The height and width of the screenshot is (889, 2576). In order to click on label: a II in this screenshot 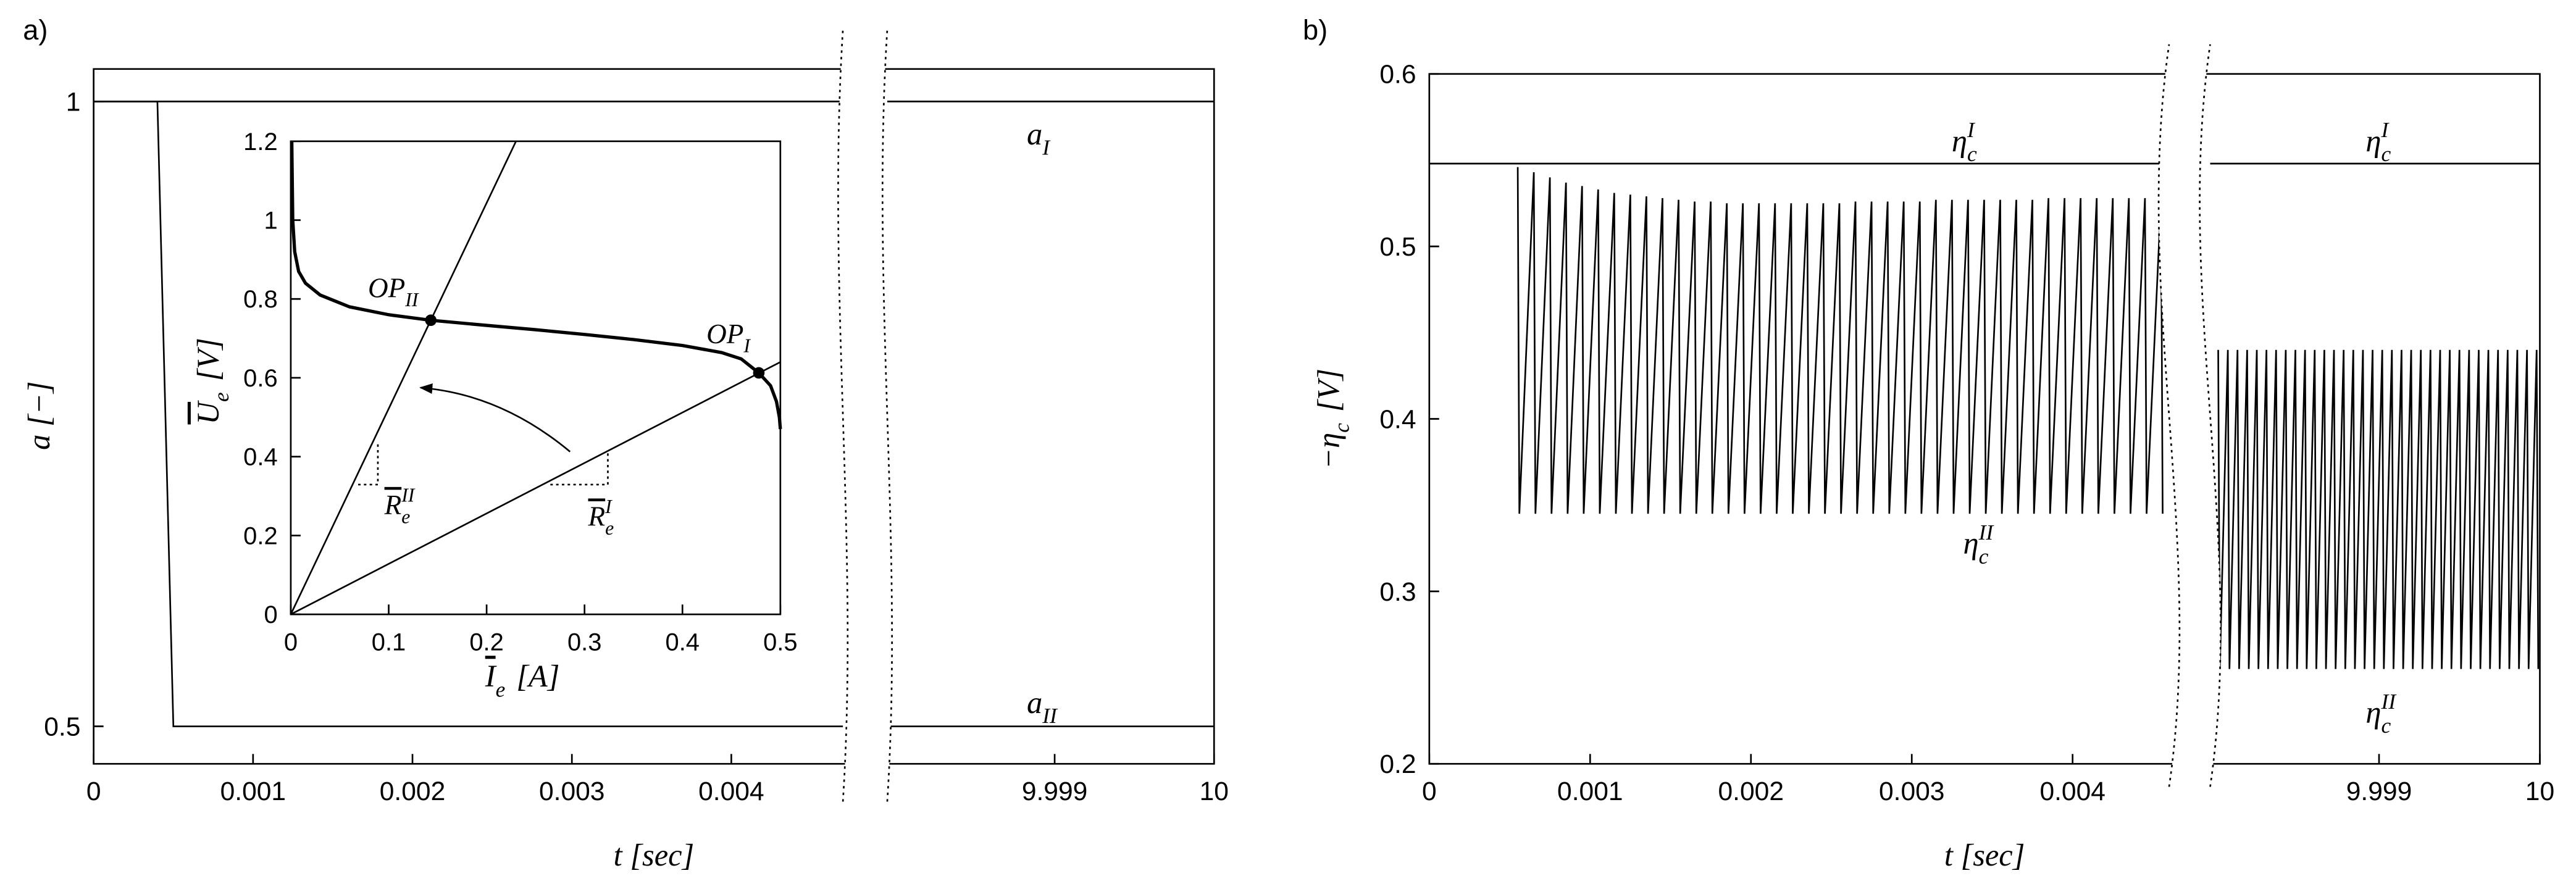, I will do `click(1043, 707)`.